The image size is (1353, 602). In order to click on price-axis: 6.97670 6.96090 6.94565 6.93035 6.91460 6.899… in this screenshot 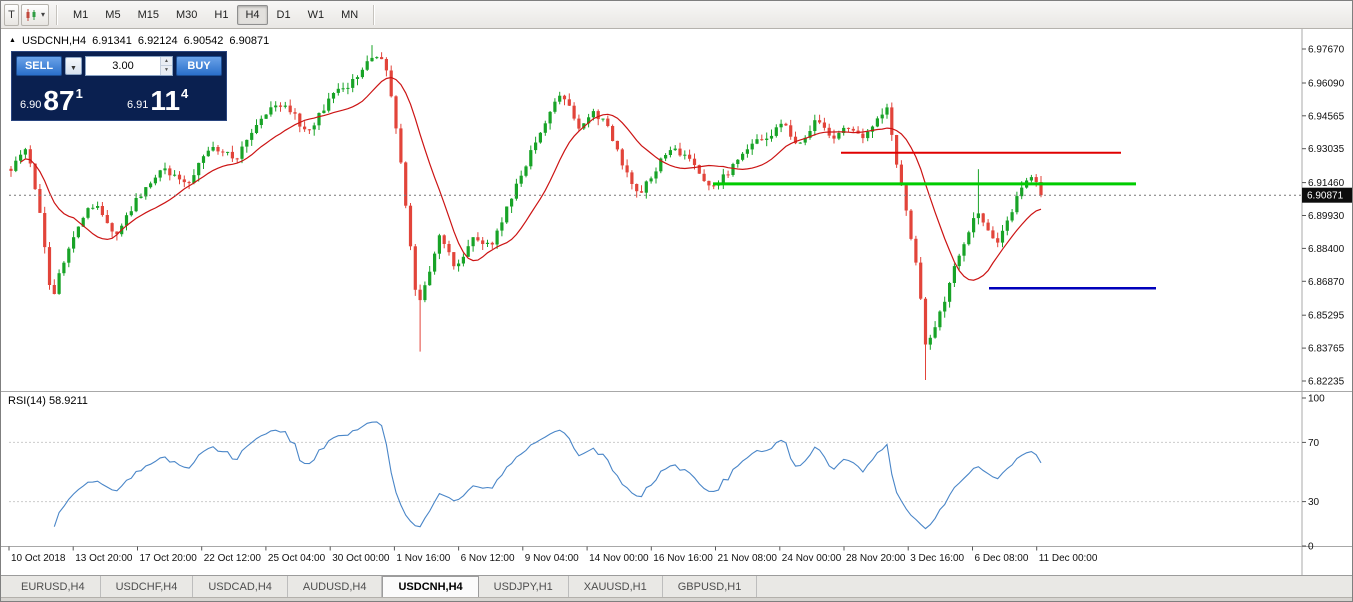, I will do `click(1323, 299)`.